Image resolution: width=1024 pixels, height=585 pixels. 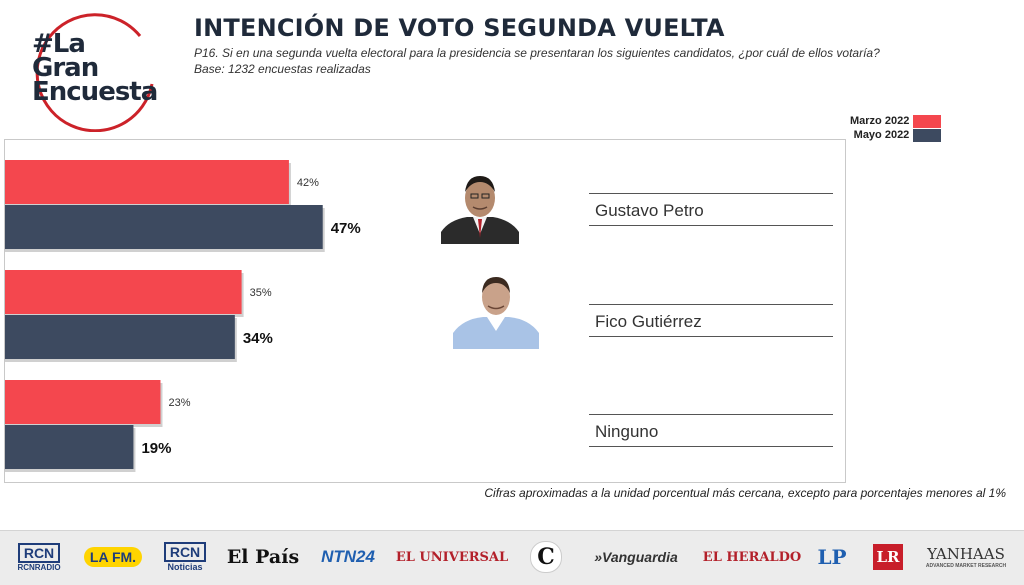 I want to click on la-republica-logo: LR, so click(x=888, y=557).